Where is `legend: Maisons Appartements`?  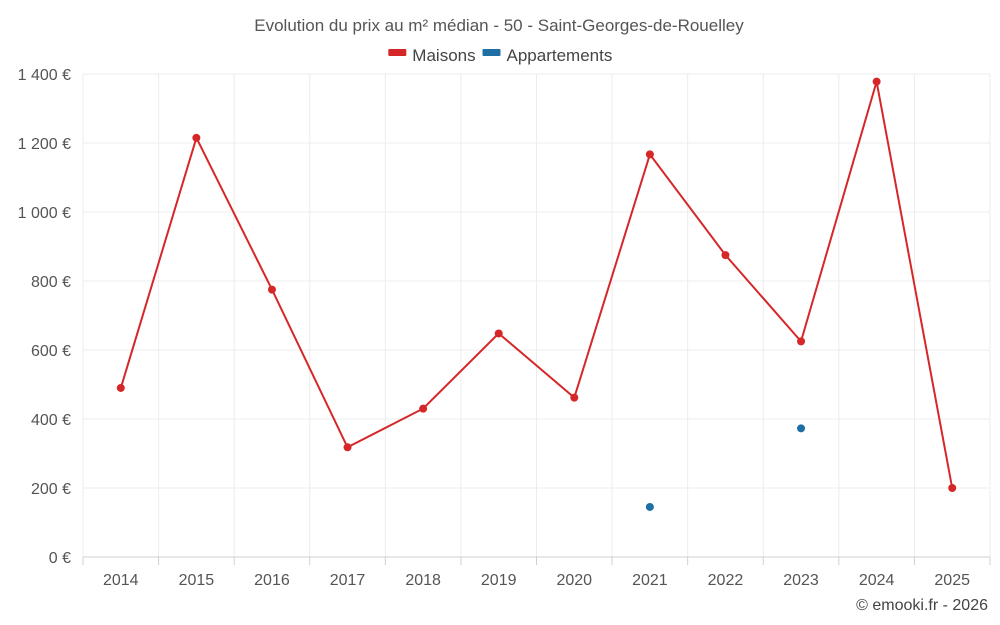
legend: Maisons Appartements is located at coordinates (500, 55).